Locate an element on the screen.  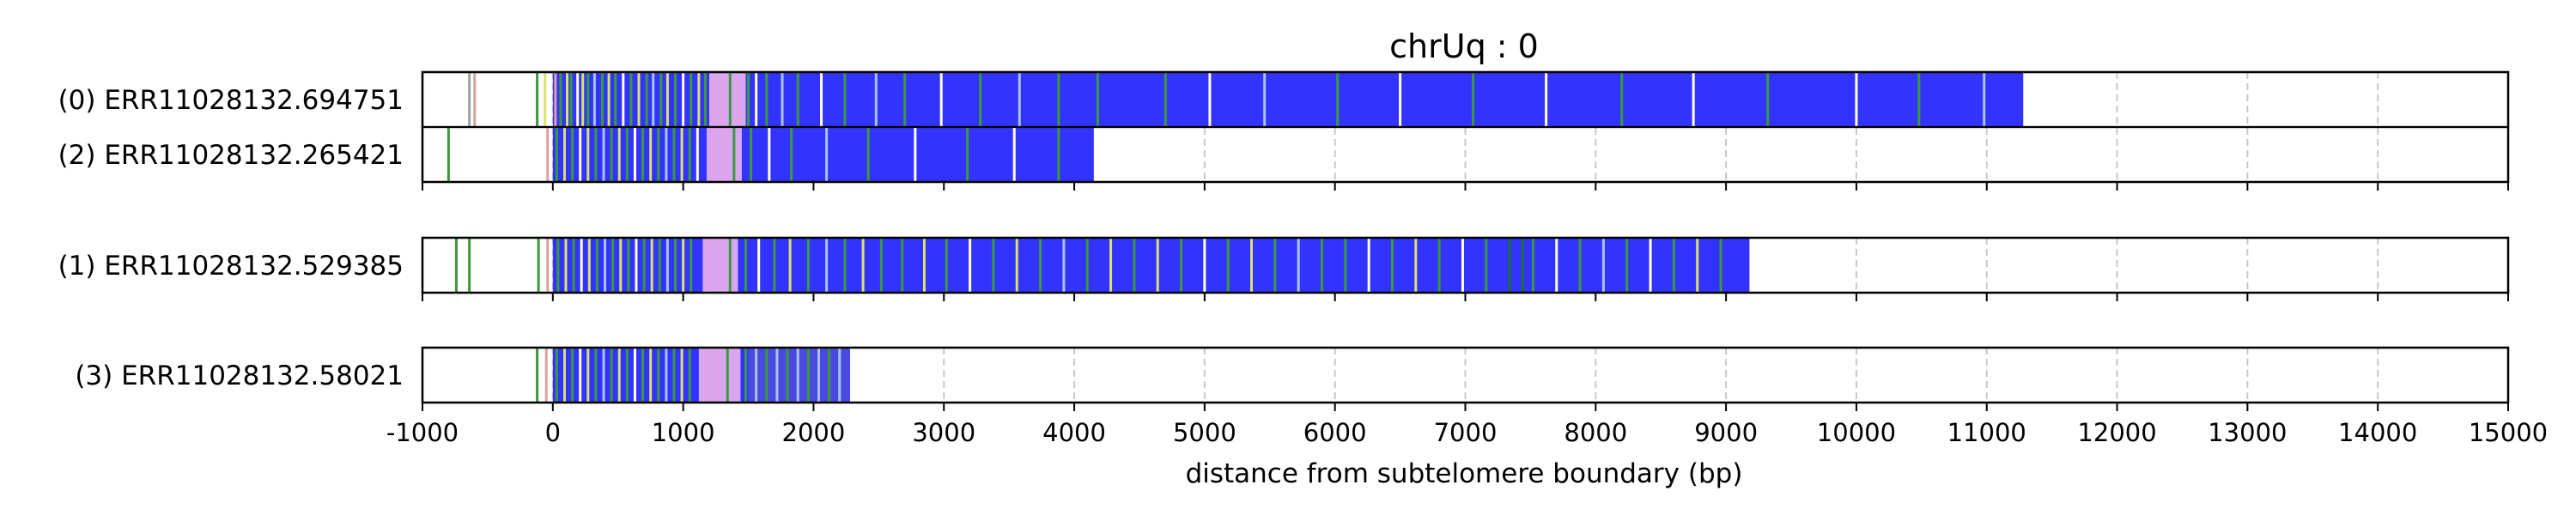
track-group-2: (3) ERR11028132.58021 is located at coordinates (1292, 378).